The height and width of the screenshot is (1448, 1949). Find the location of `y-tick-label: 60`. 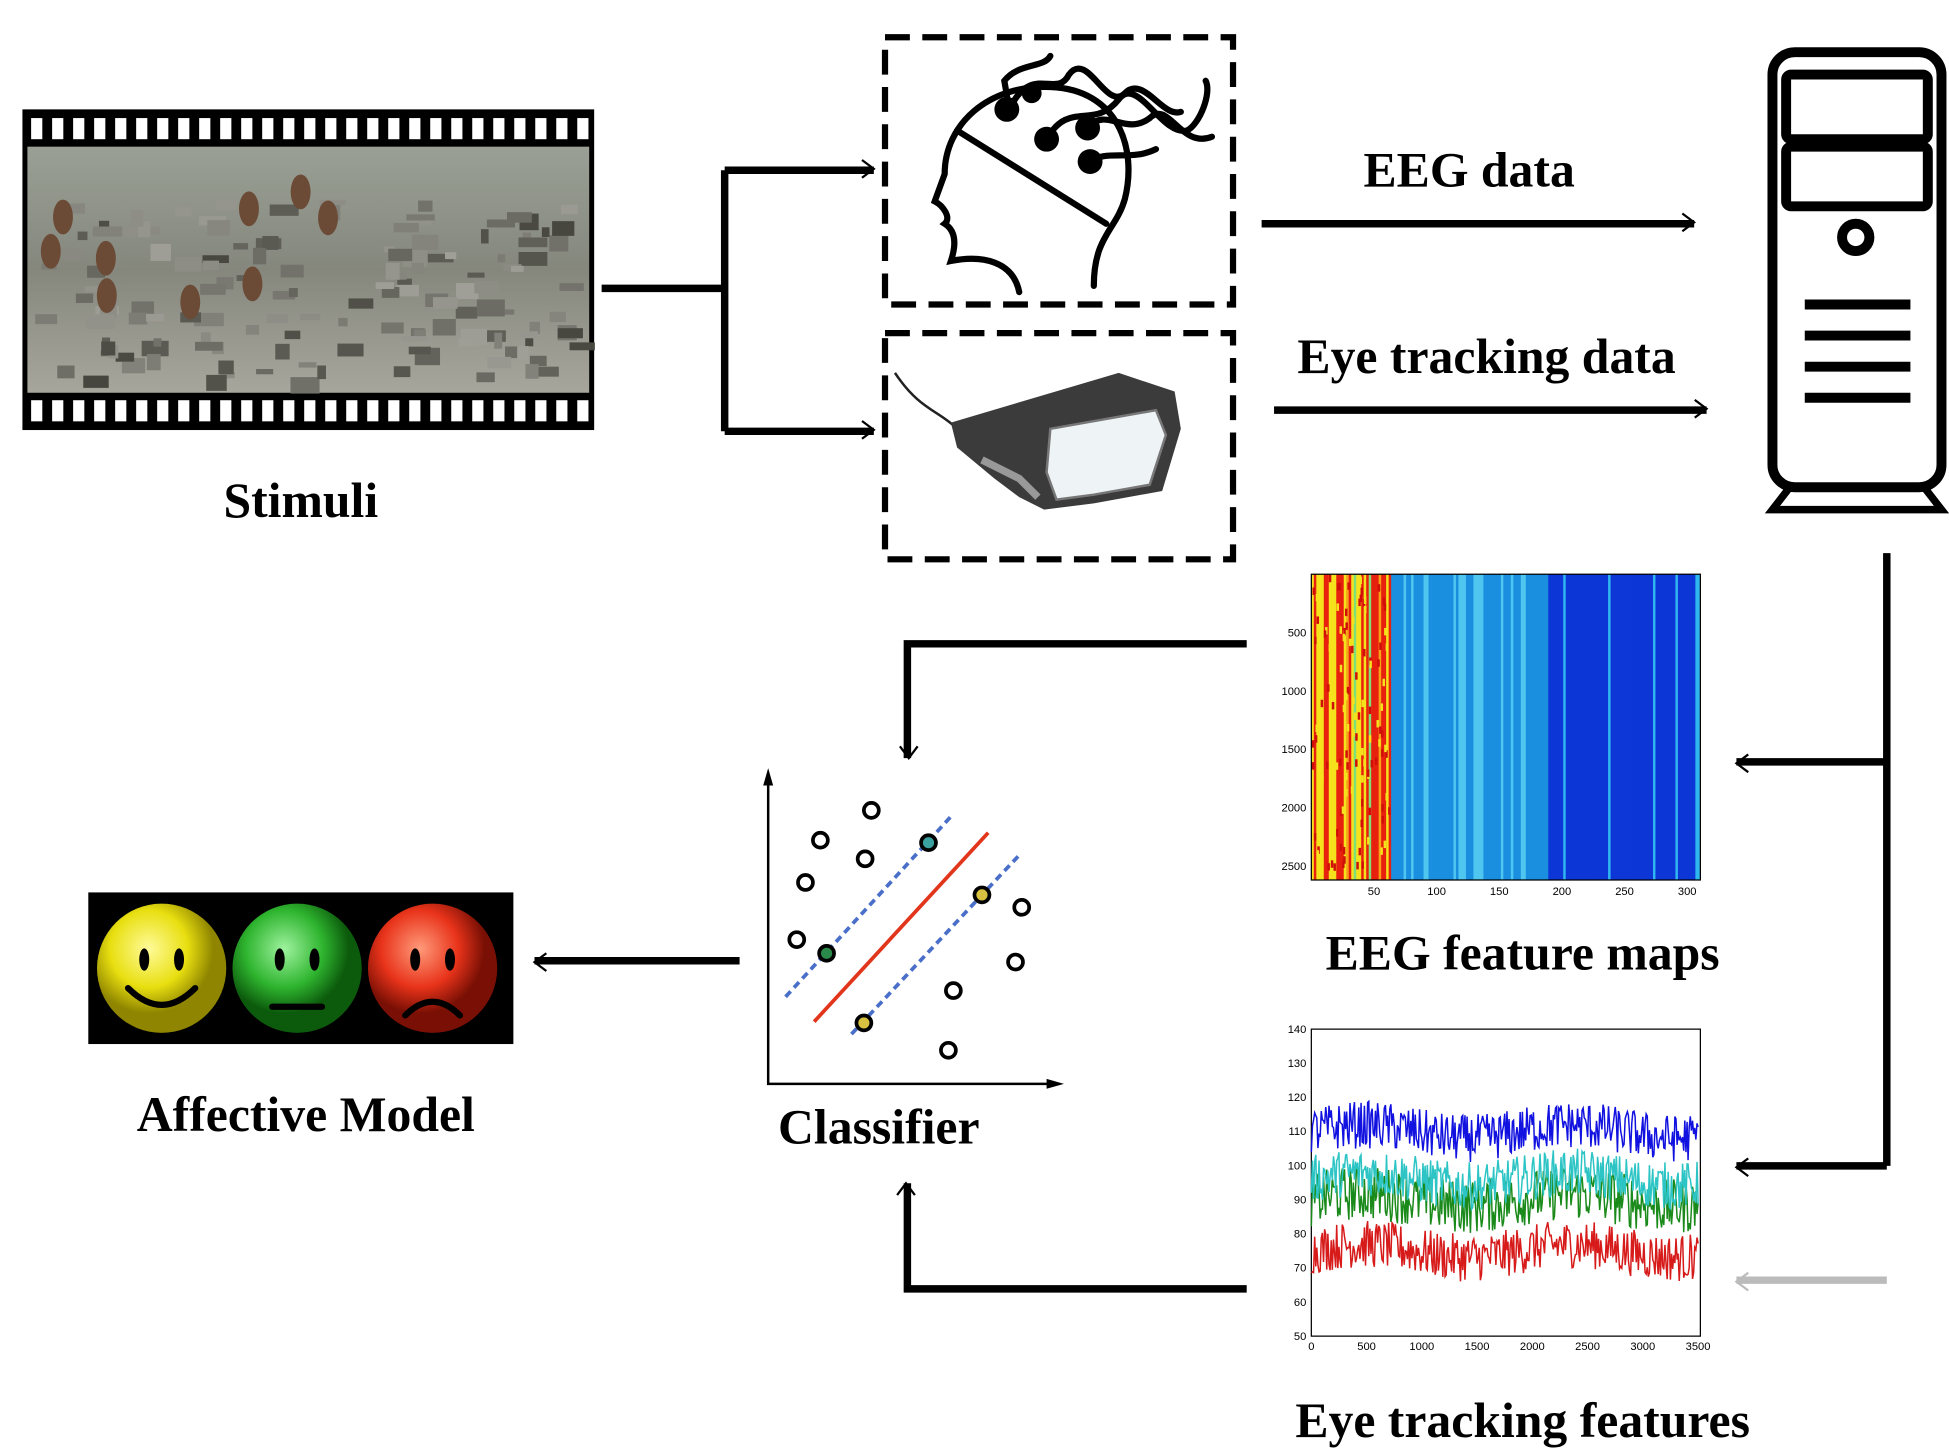

y-tick-label: 60 is located at coordinates (1300, 1303).